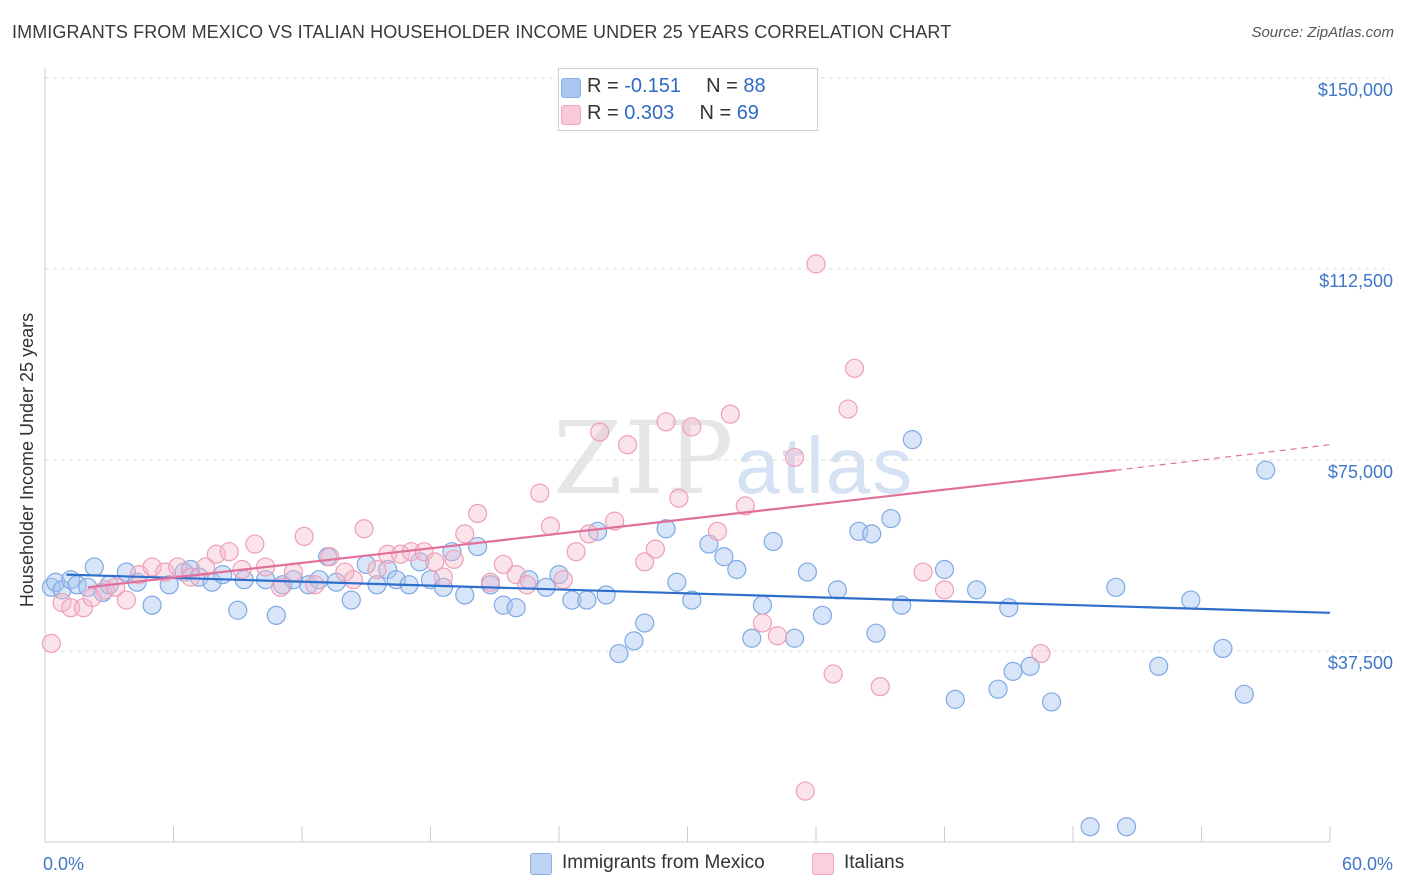 Image resolution: width=1406 pixels, height=892 pixels. I want to click on x-tick-label: 0.0%, so click(63, 864).